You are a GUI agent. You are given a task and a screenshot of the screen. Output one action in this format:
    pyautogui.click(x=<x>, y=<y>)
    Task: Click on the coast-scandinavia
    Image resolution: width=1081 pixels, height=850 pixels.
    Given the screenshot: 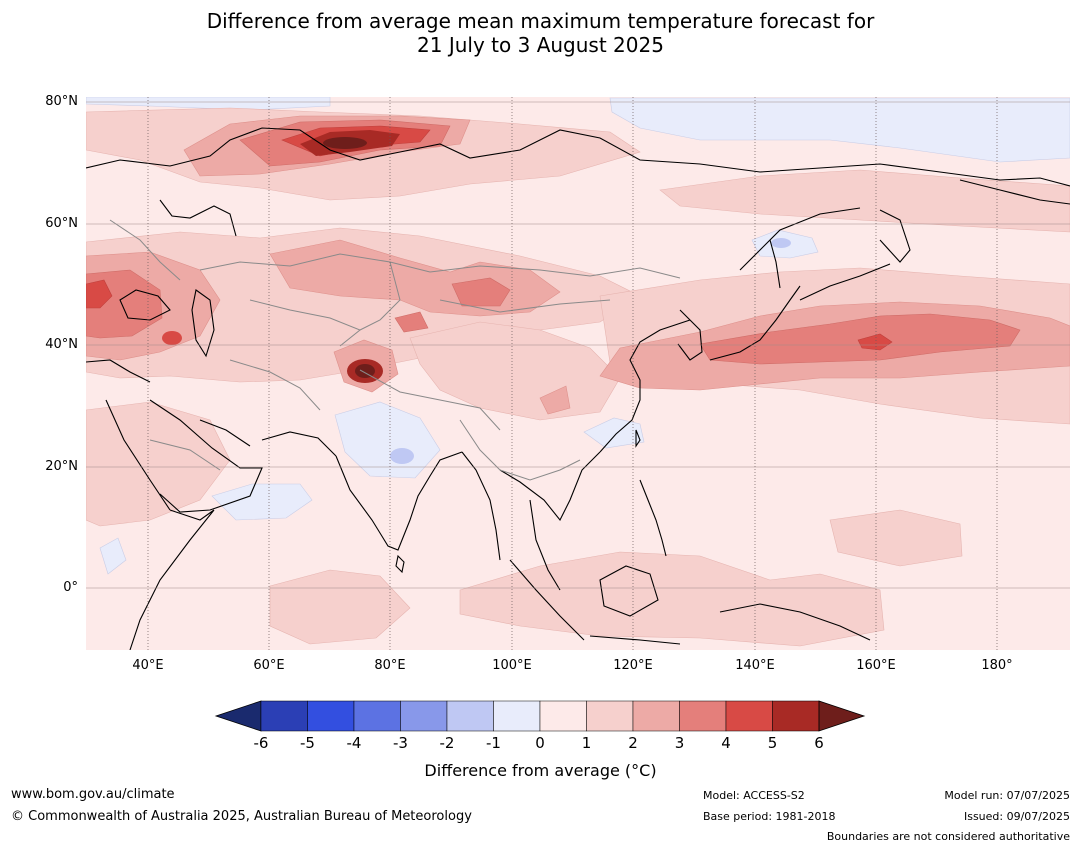 What is the action you would take?
    pyautogui.click(x=578, y=157)
    